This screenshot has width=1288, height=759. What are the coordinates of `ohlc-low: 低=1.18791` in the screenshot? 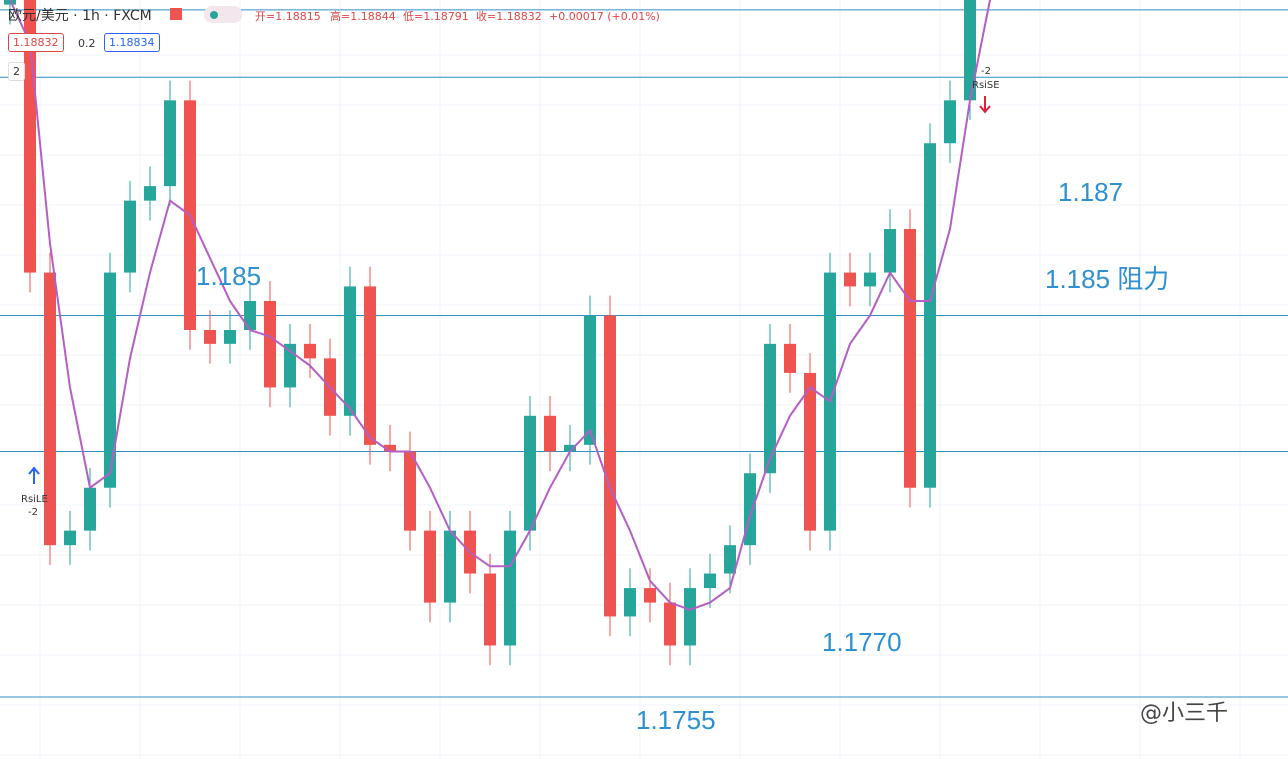 It's located at (436, 16).